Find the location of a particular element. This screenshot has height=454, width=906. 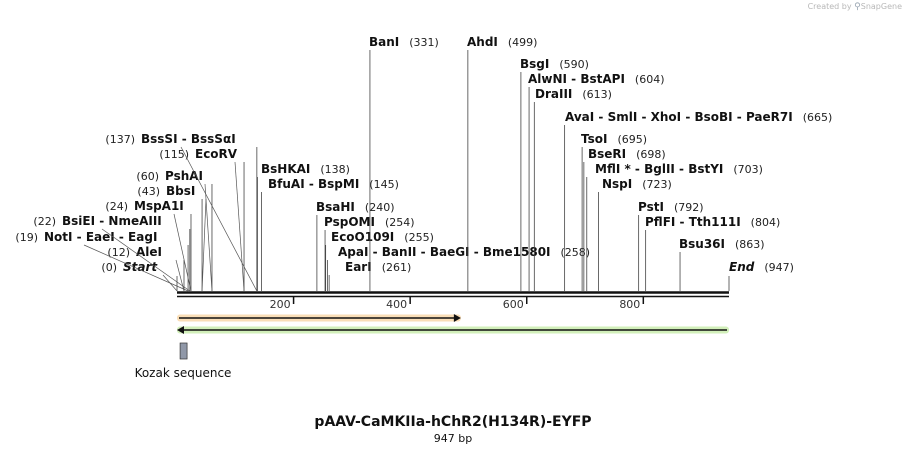

site-label-ecoo109i: EcoO109I is located at coordinates (362, 237).